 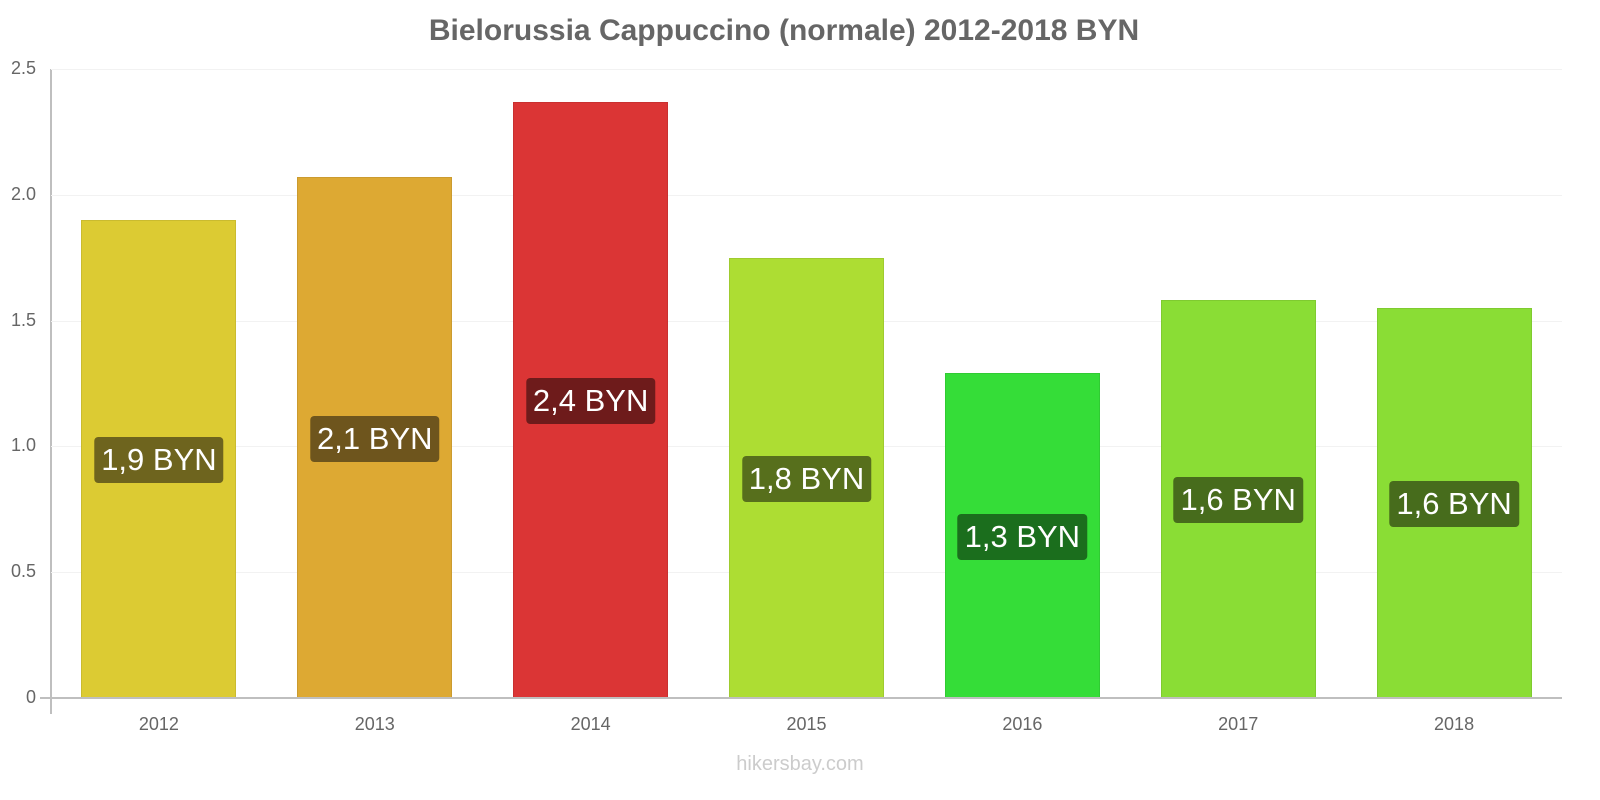 I want to click on y-tick-label: 0, so click(x=30, y=697).